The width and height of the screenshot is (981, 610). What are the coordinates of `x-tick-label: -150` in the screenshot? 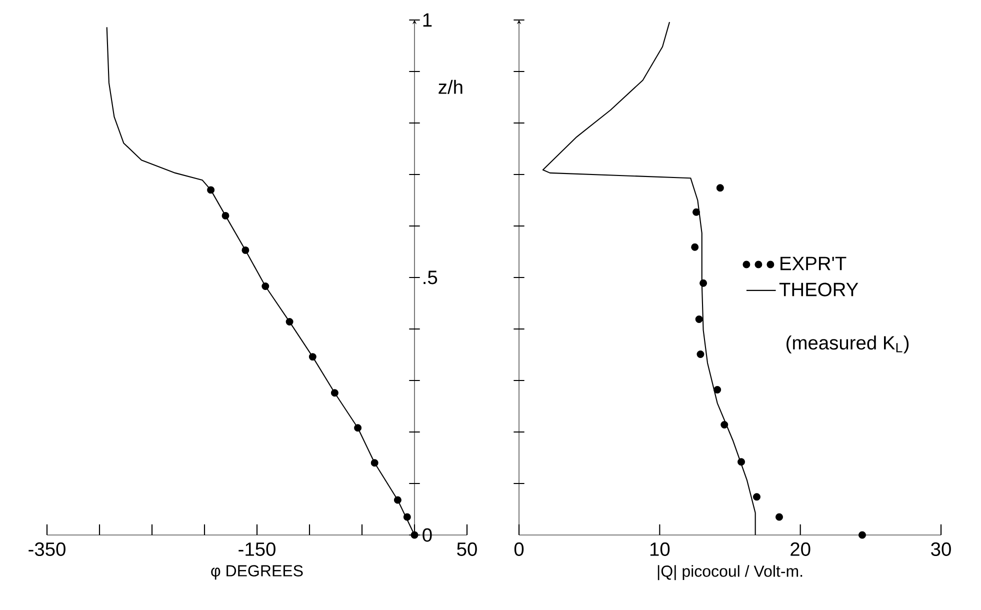 It's located at (257, 549).